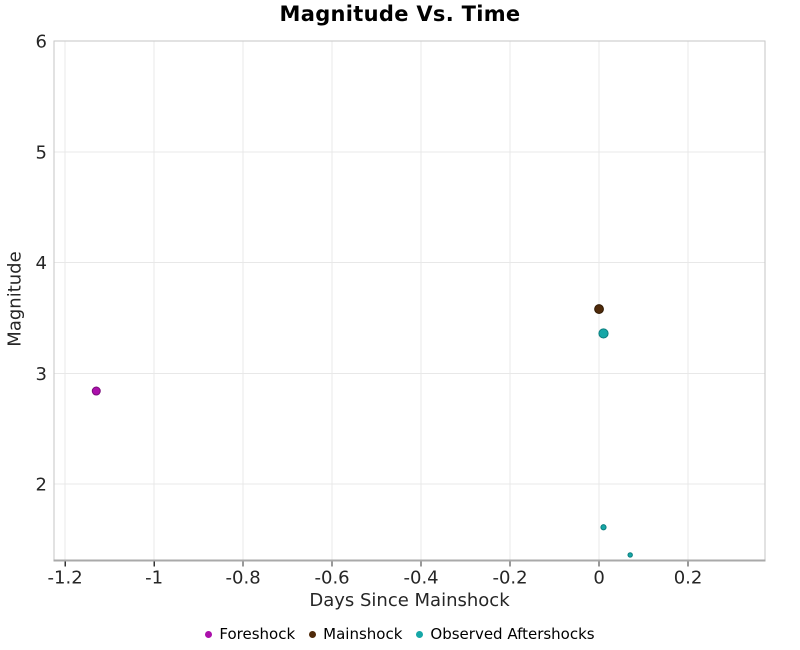 The height and width of the screenshot is (650, 800). Describe the element at coordinates (688, 578) in the screenshot. I see `x-tick-label: 0.2` at that location.